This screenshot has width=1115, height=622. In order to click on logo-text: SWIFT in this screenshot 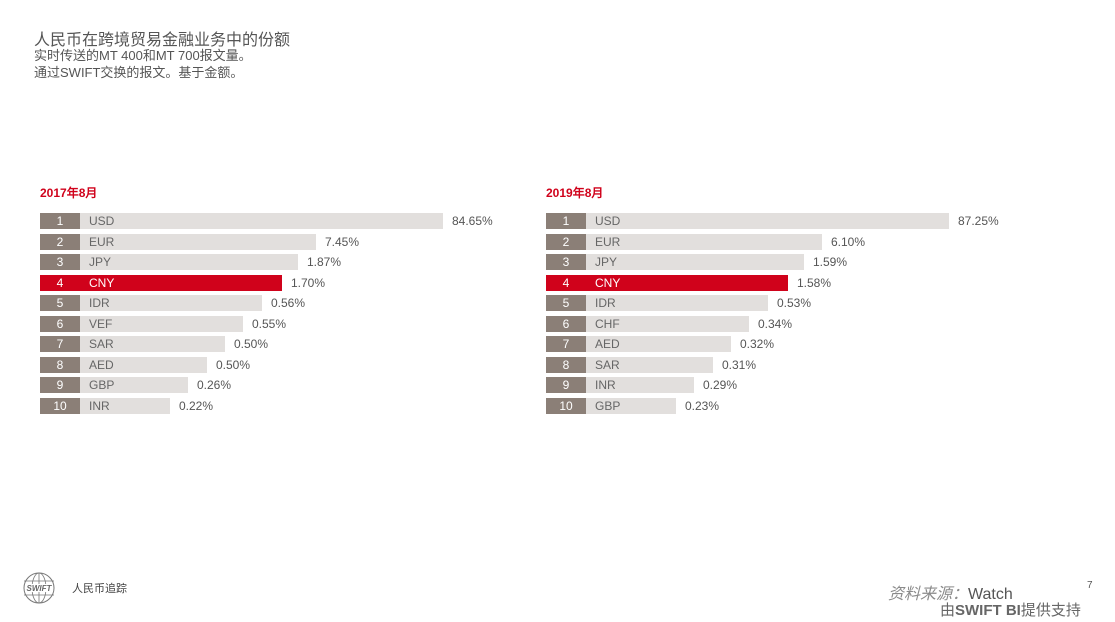, I will do `click(40, 588)`.